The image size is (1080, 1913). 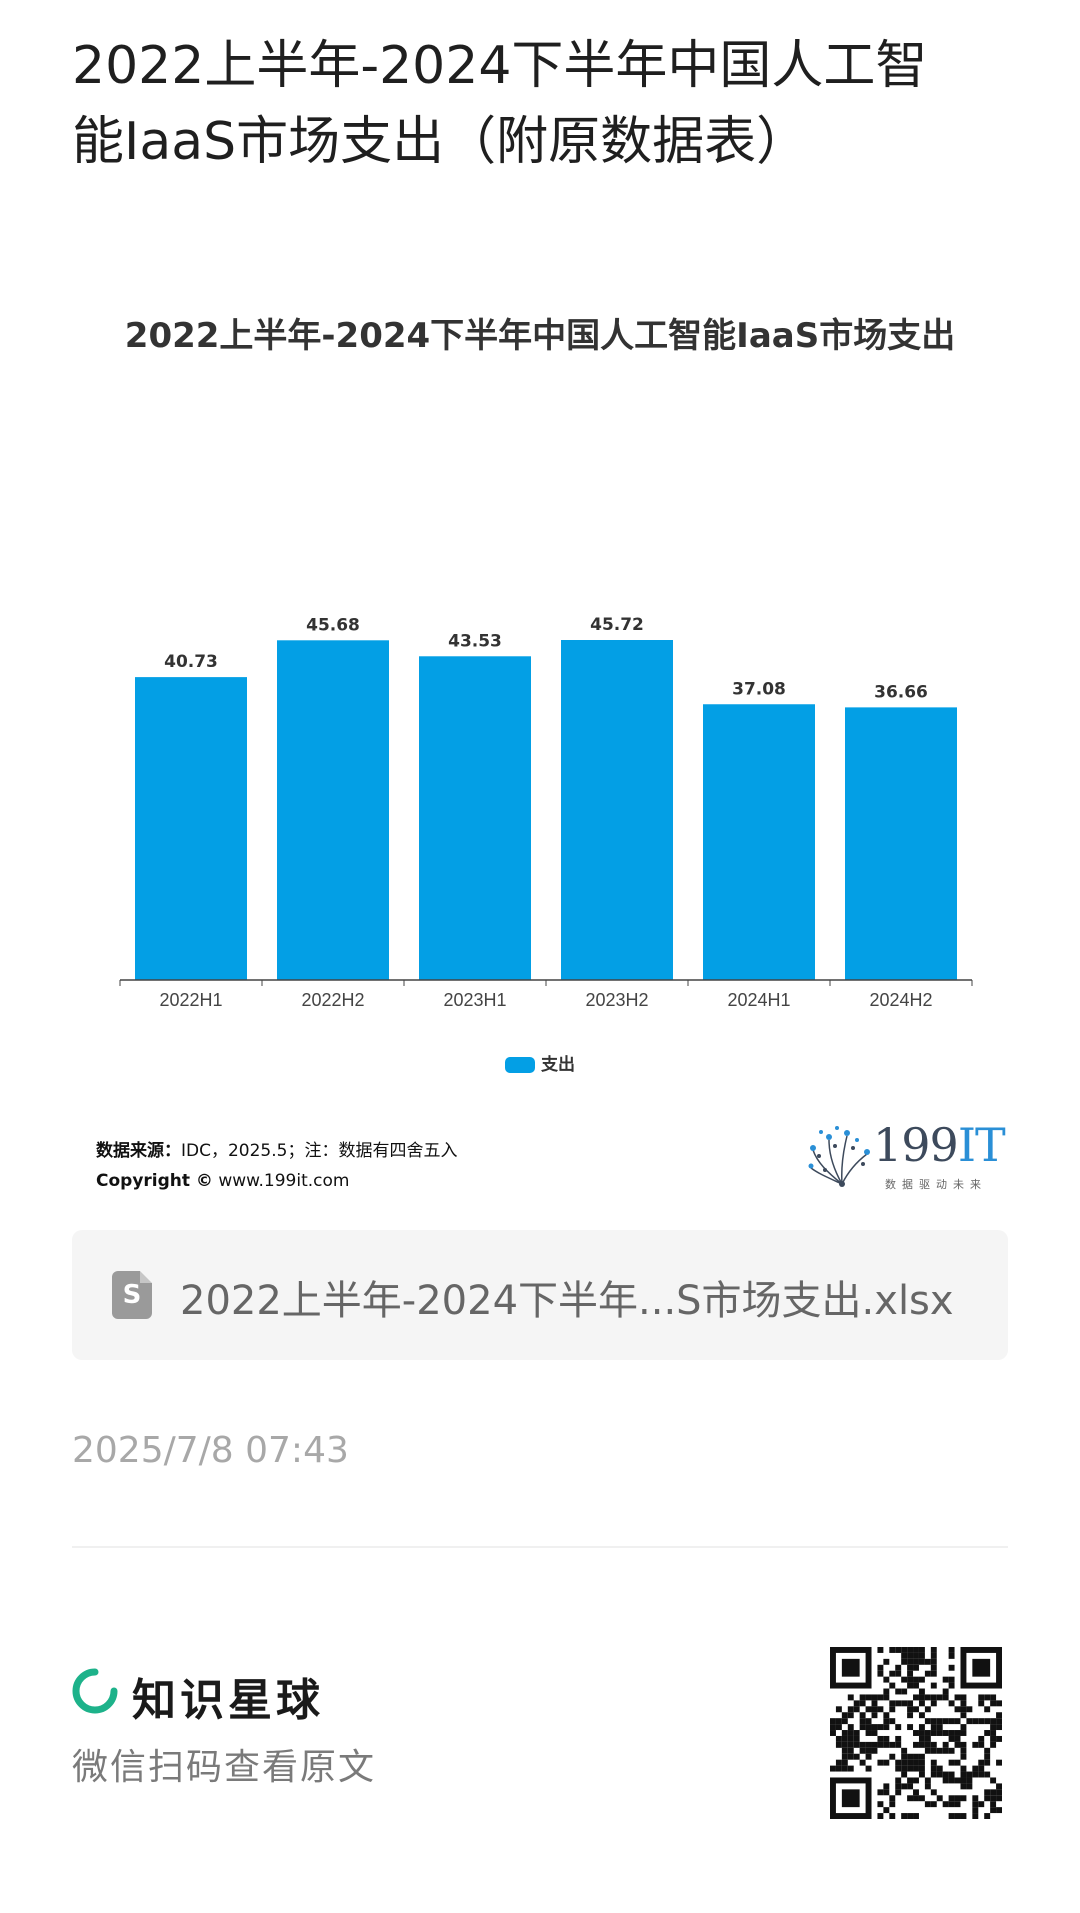 I want to click on chart-title: 2022上半年-2024下半年中国人工智能IaaS市场支出, so click(x=540, y=336).